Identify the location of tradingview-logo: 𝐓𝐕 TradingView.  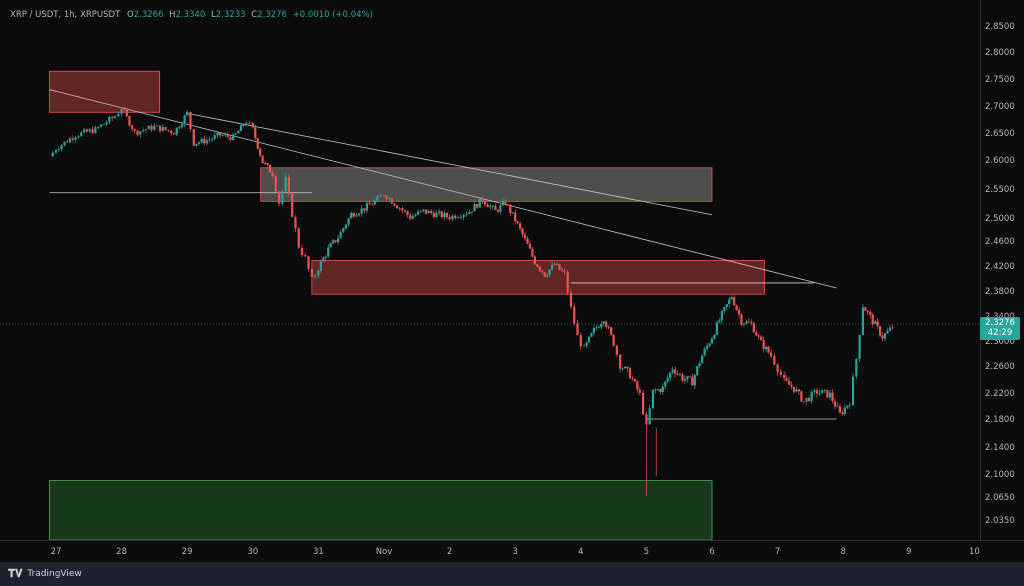
(45, 574).